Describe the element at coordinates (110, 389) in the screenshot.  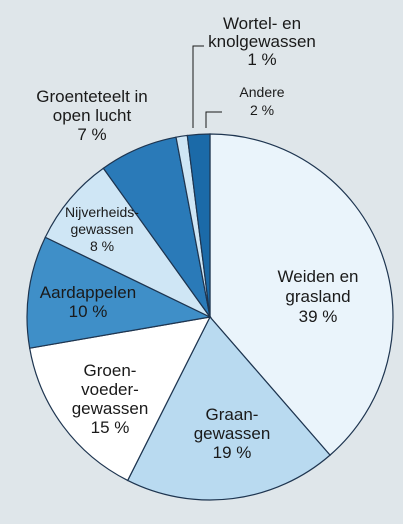
I see `slice-label: Groen-voeder-gewassen` at that location.